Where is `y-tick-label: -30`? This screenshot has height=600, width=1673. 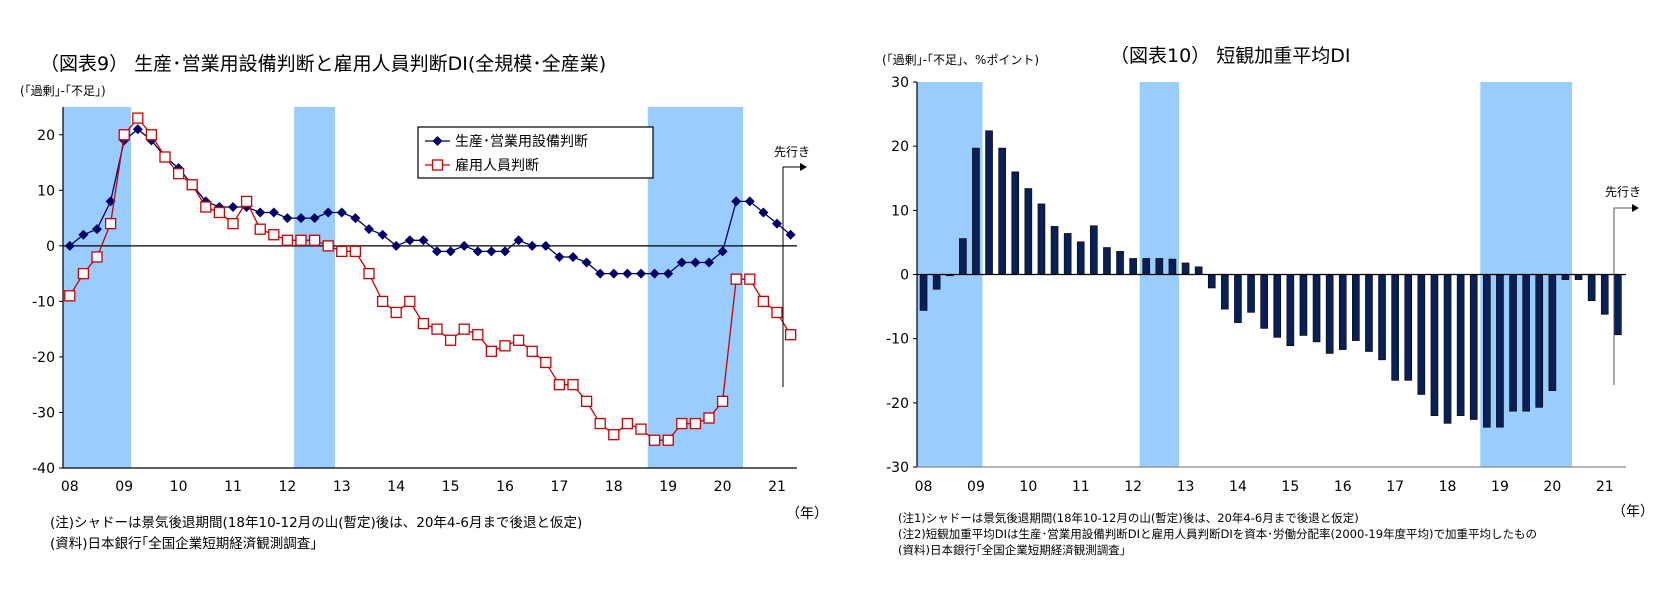 y-tick-label: -30 is located at coordinates (897, 468).